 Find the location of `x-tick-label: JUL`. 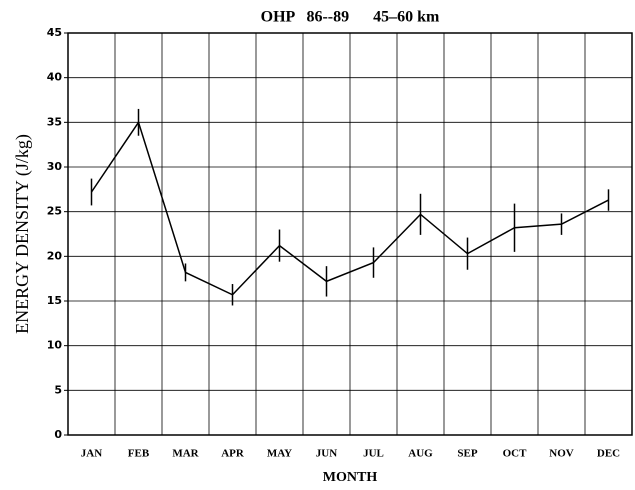

x-tick-label: JUL is located at coordinates (373, 454).